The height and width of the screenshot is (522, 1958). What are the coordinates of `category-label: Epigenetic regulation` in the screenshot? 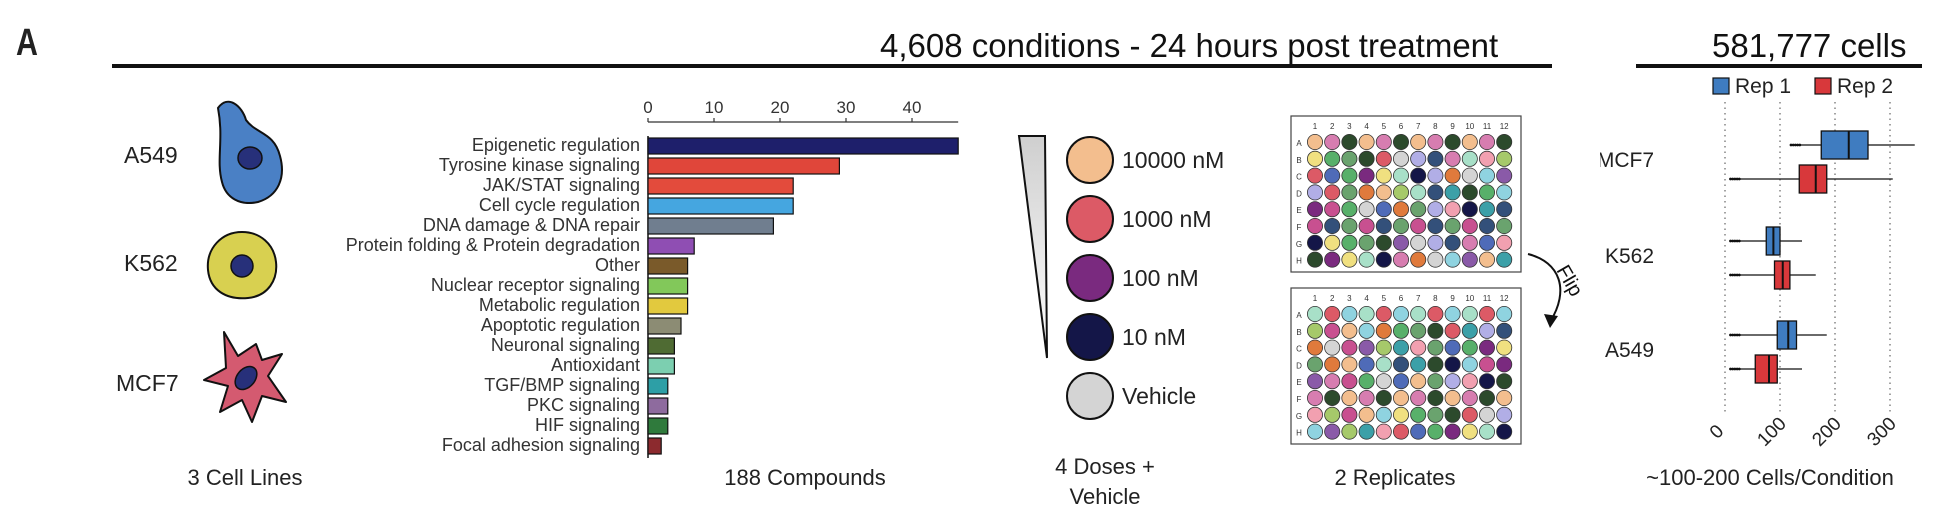 It's located at (556, 145).